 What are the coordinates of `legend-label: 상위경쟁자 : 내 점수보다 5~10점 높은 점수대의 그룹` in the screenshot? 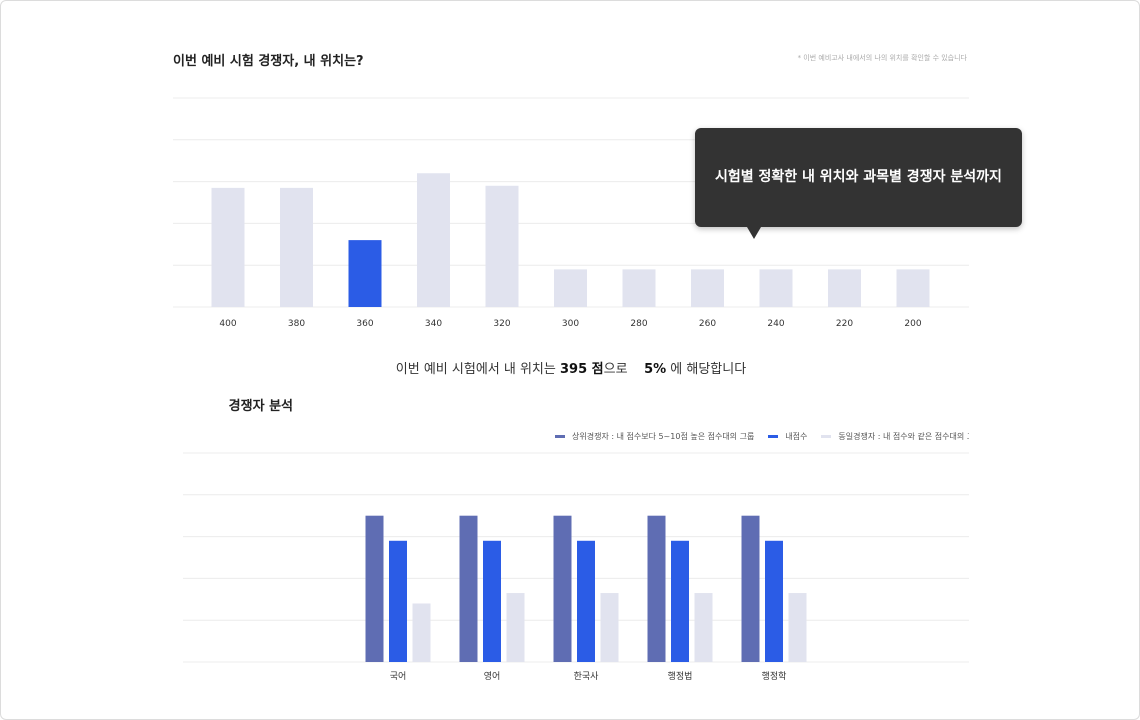 It's located at (663, 436).